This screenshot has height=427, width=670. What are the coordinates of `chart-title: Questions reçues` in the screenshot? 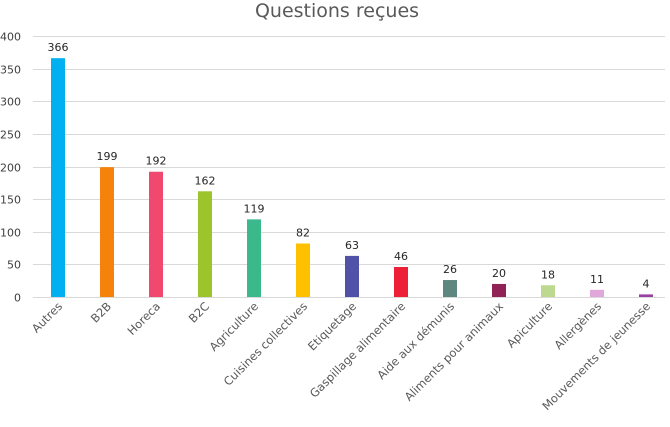 It's located at (337, 11).